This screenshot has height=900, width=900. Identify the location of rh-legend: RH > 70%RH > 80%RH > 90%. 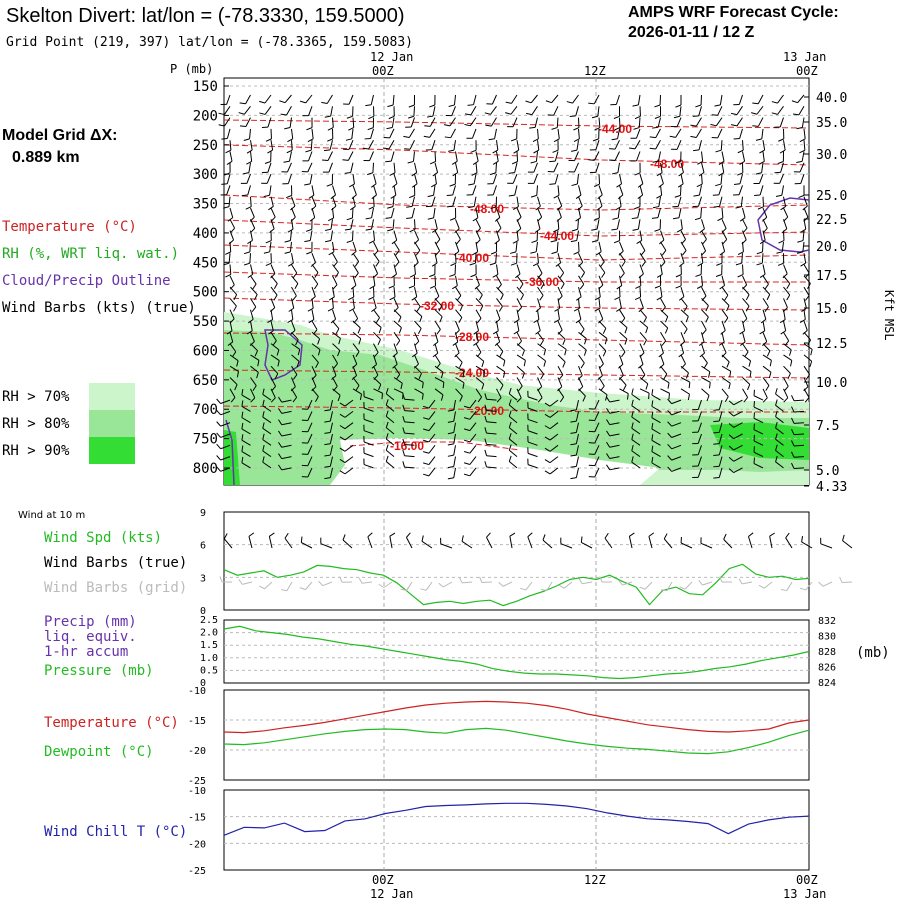
(68, 423).